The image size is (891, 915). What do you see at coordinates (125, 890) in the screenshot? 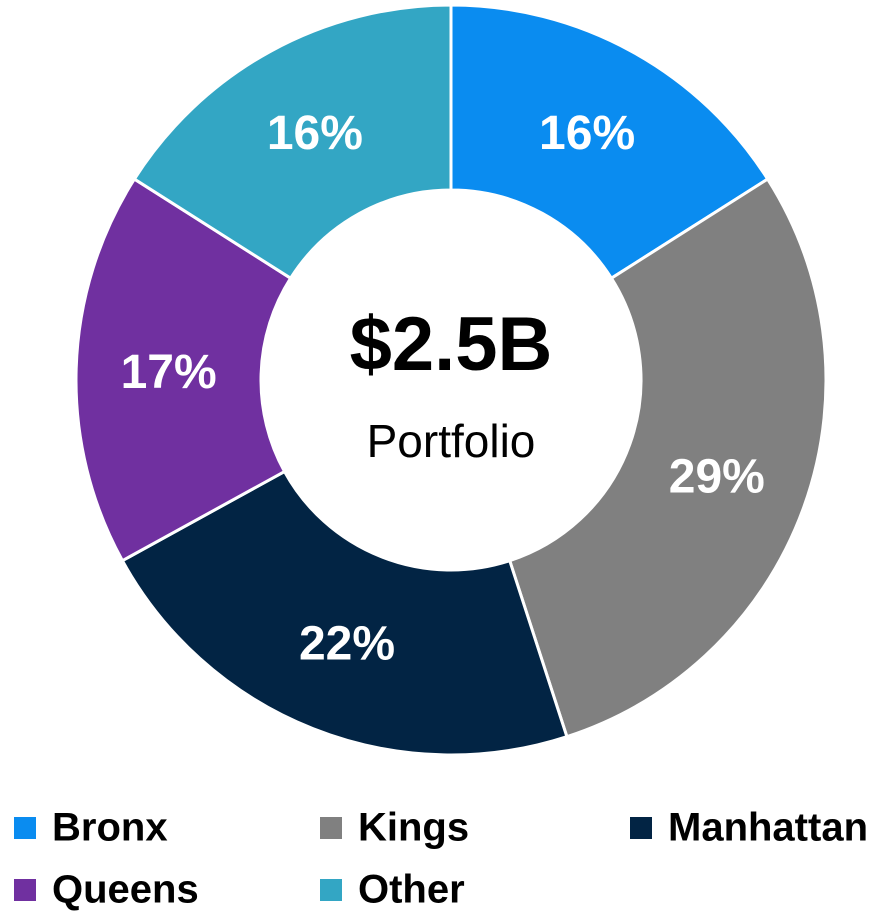
I see `legend-label: Queens` at bounding box center [125, 890].